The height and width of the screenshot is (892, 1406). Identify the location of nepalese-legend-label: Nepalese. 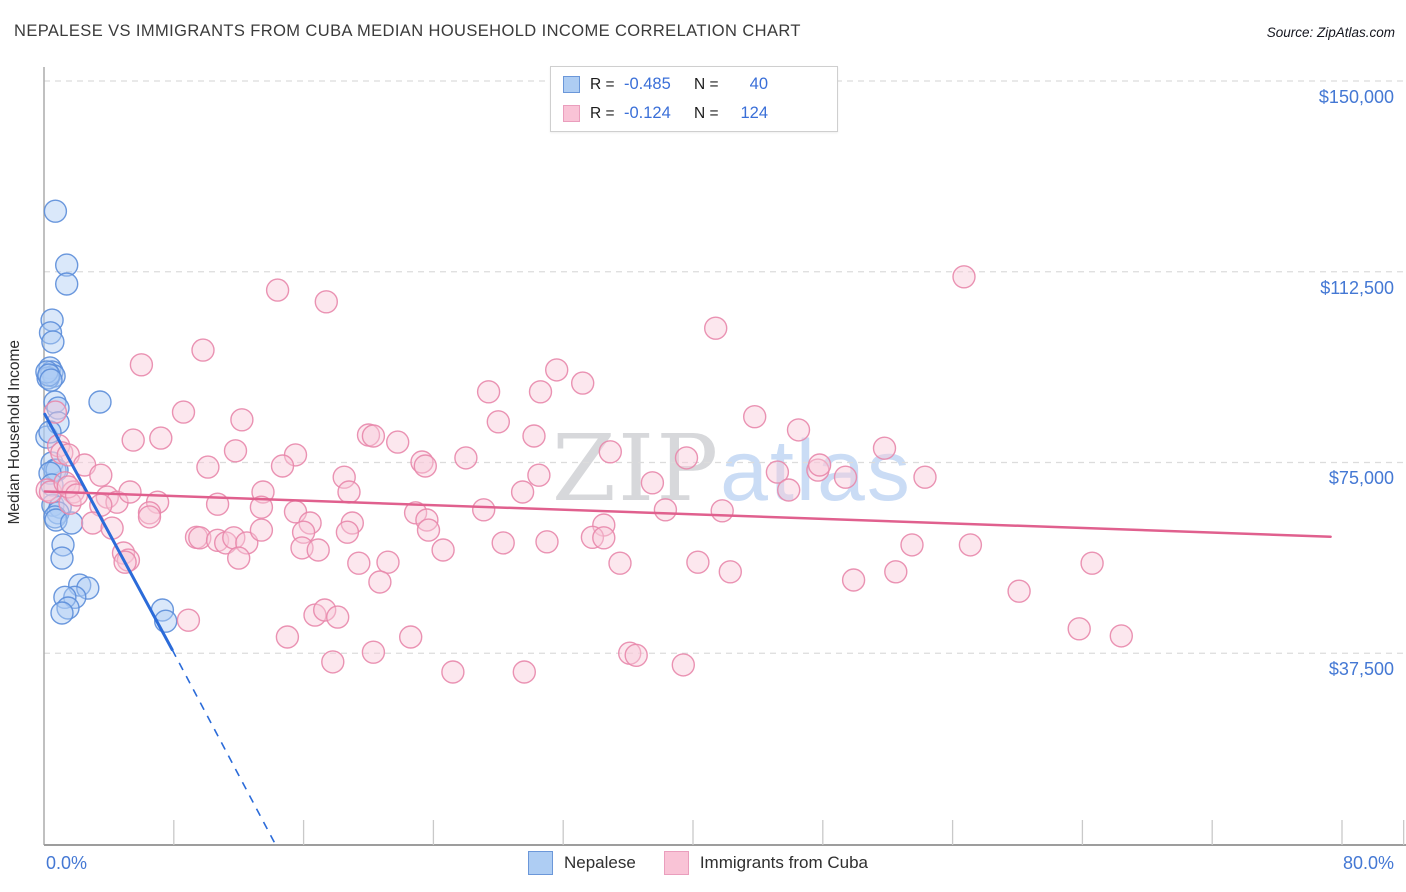
(600, 862).